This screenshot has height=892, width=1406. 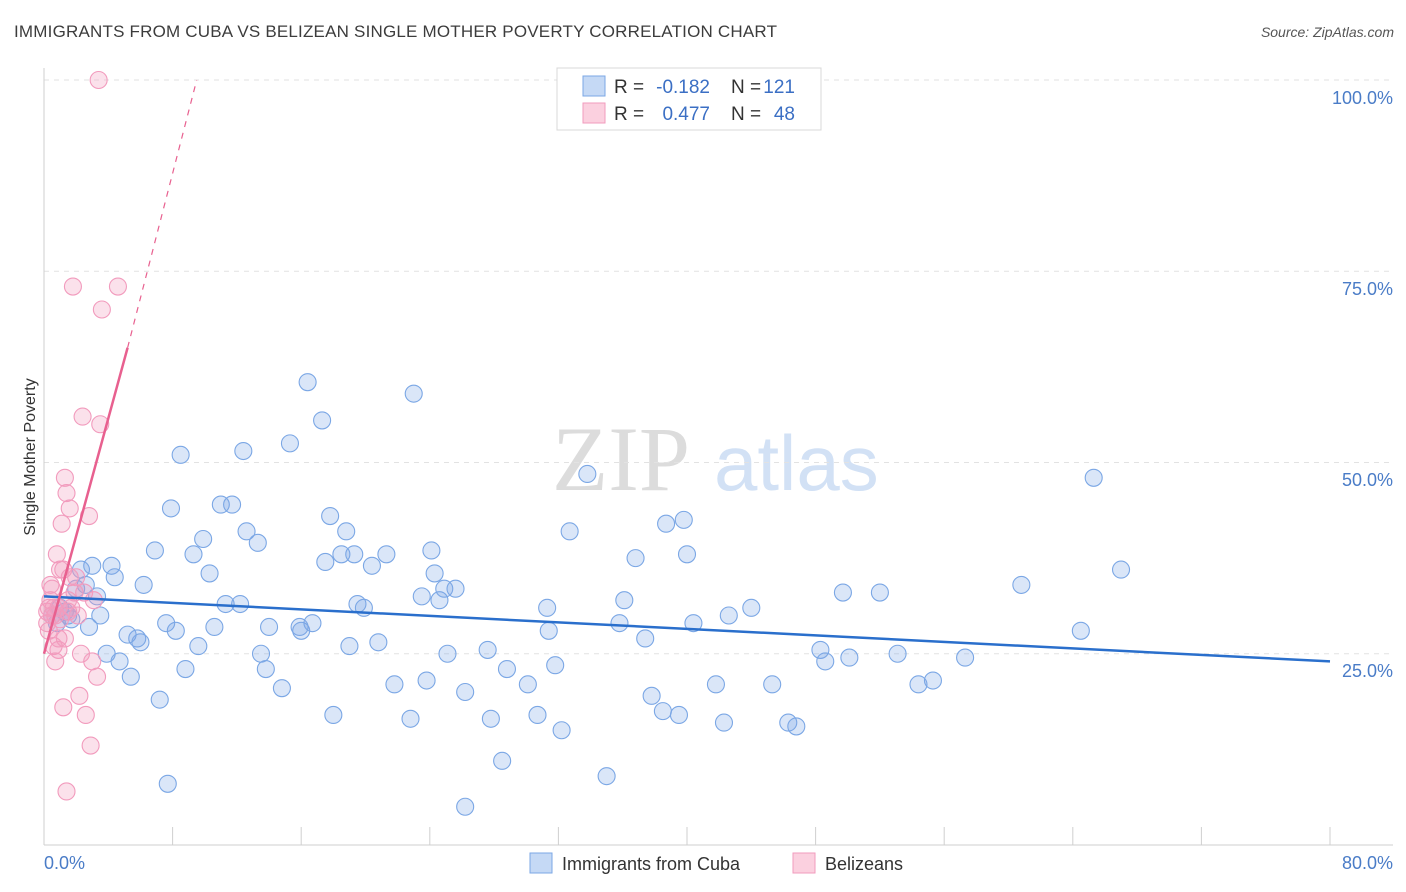 What do you see at coordinates (784, 114) in the screenshot?
I see `stats-n-value-belize: 48` at bounding box center [784, 114].